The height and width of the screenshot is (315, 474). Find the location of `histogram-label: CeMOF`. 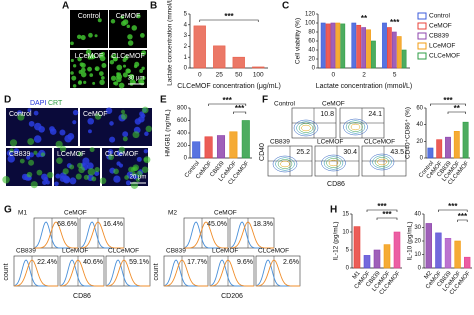

histogram-label: CeMOF is located at coordinates (75, 213).